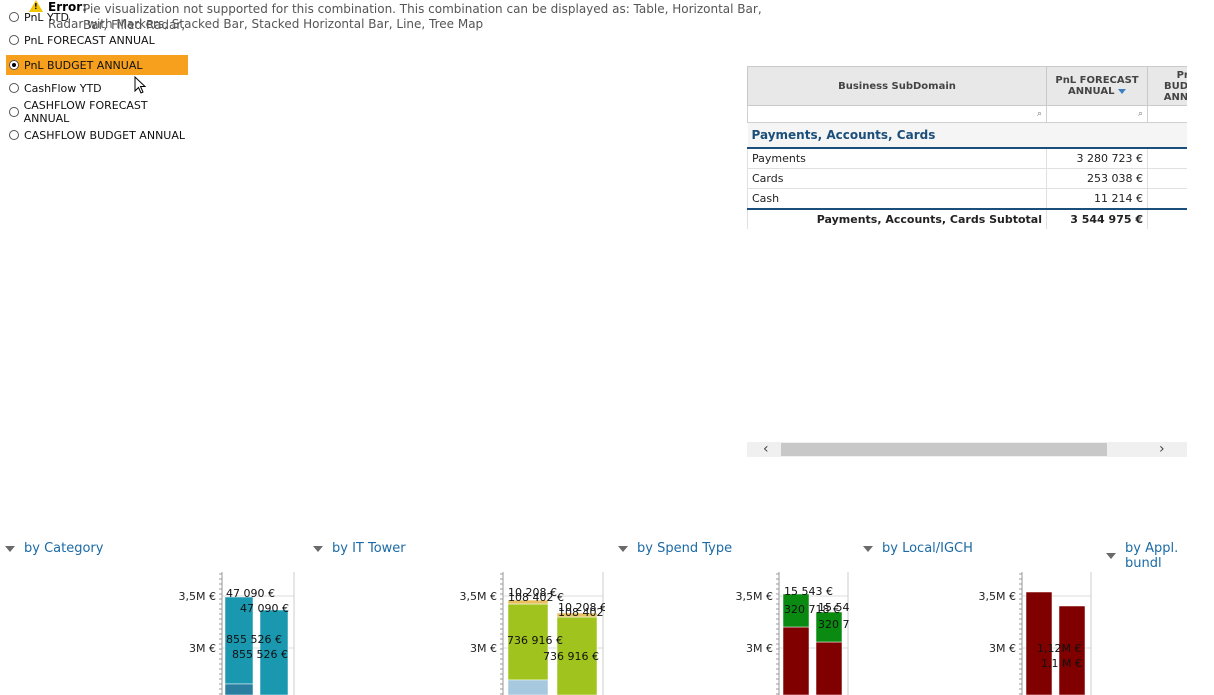 This screenshot has height=695, width=1214. What do you see at coordinates (1167, 114) in the screenshot?
I see `filter-input` at bounding box center [1167, 114].